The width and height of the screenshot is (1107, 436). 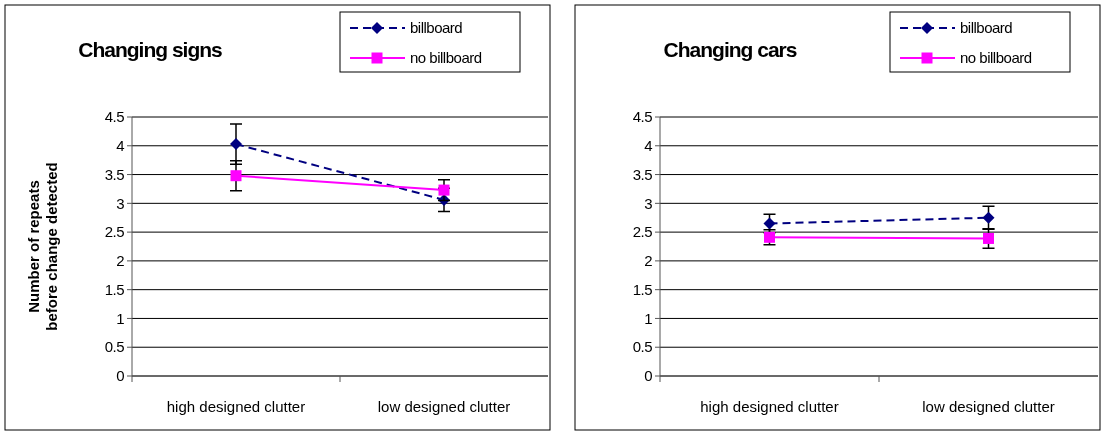 What do you see at coordinates (42, 246) in the screenshot?
I see `y-axis-title: Number of repeats before change detected` at bounding box center [42, 246].